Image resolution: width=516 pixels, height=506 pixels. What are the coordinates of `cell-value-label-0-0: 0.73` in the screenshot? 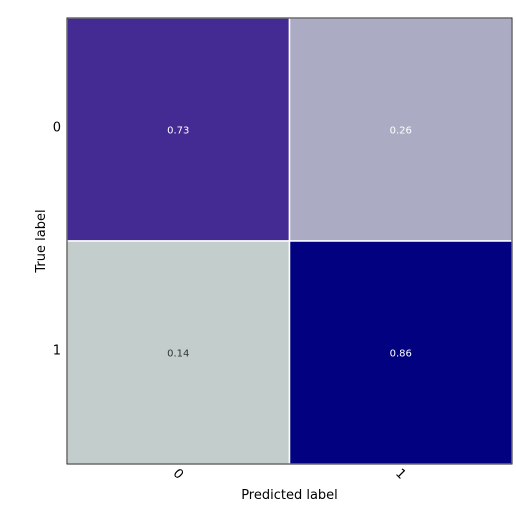 It's located at (178, 131).